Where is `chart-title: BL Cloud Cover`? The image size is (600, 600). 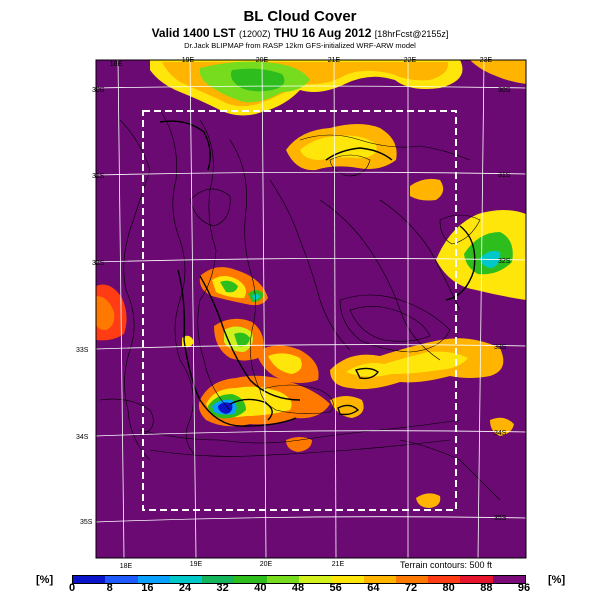 chart-title: BL Cloud Cover is located at coordinates (300, 16).